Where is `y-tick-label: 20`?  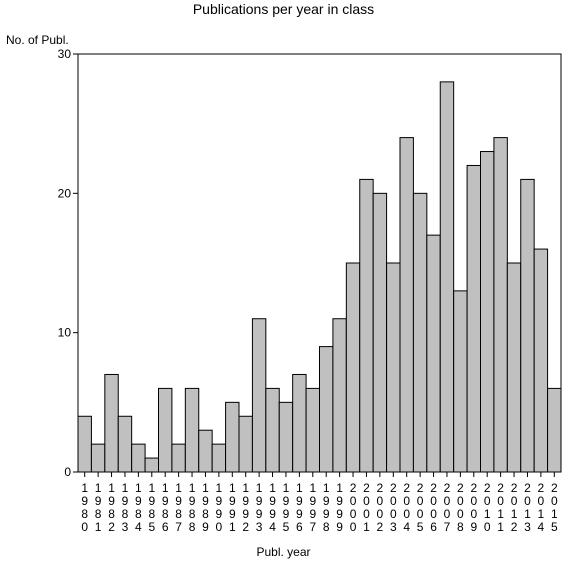
y-tick-label: 20 is located at coordinates (65, 193).